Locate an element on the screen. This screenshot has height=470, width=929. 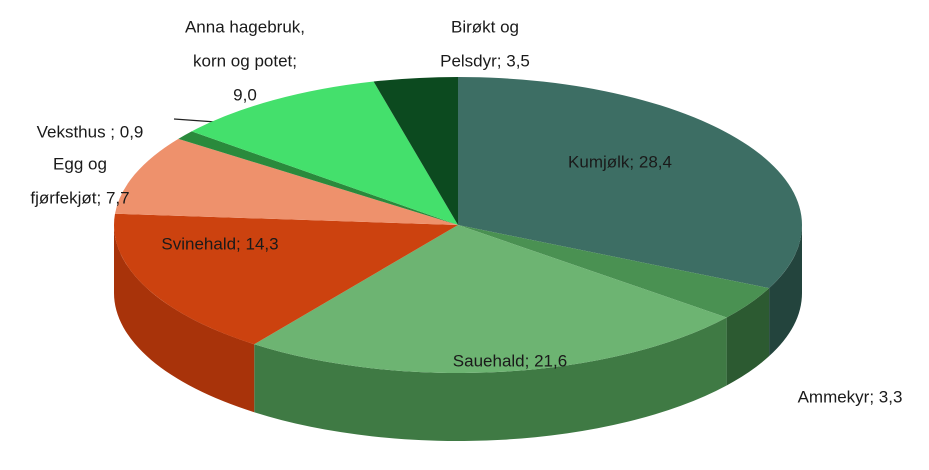
leader-line is located at coordinates (195, 120).